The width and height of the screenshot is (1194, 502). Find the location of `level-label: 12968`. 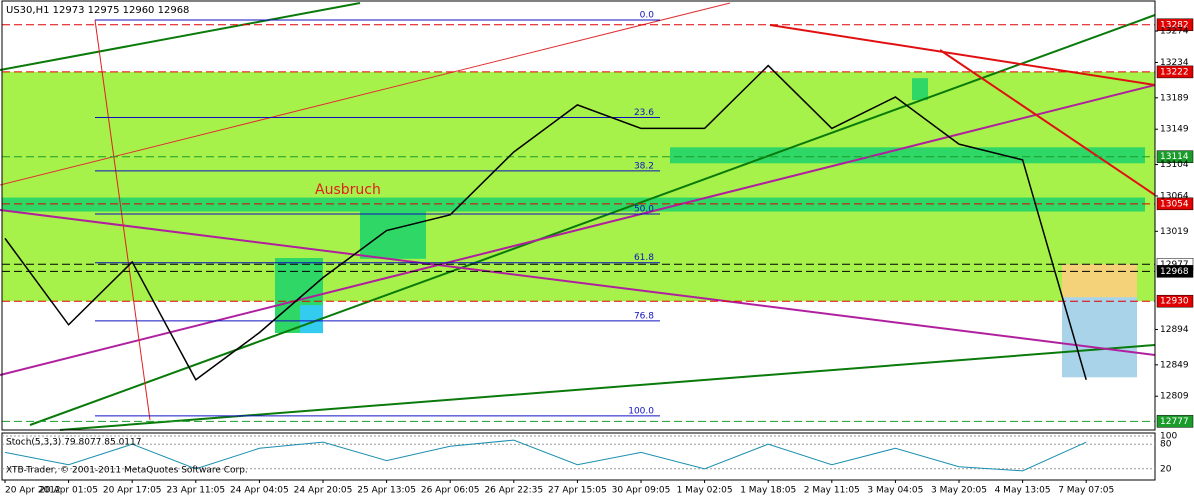

level-label: 12968 is located at coordinates (1174, 272).